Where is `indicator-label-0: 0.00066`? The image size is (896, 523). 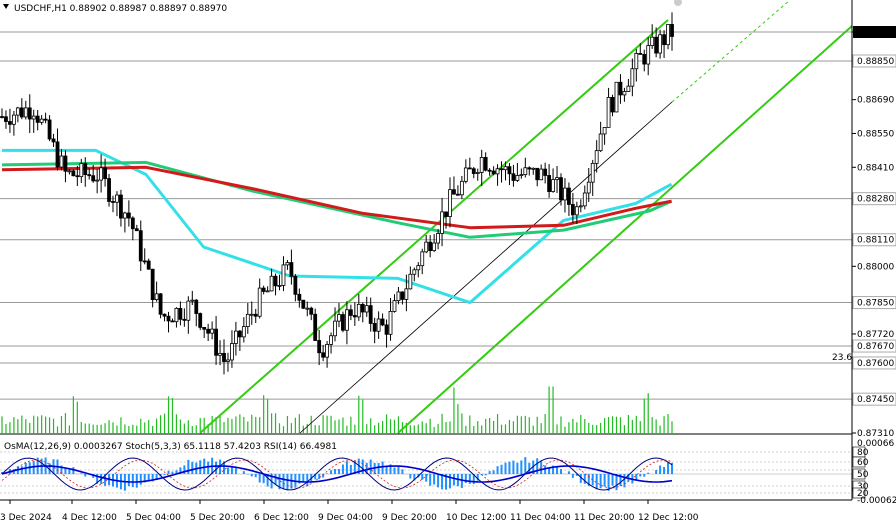
indicator-label-0: 0.00066 is located at coordinates (875, 444).